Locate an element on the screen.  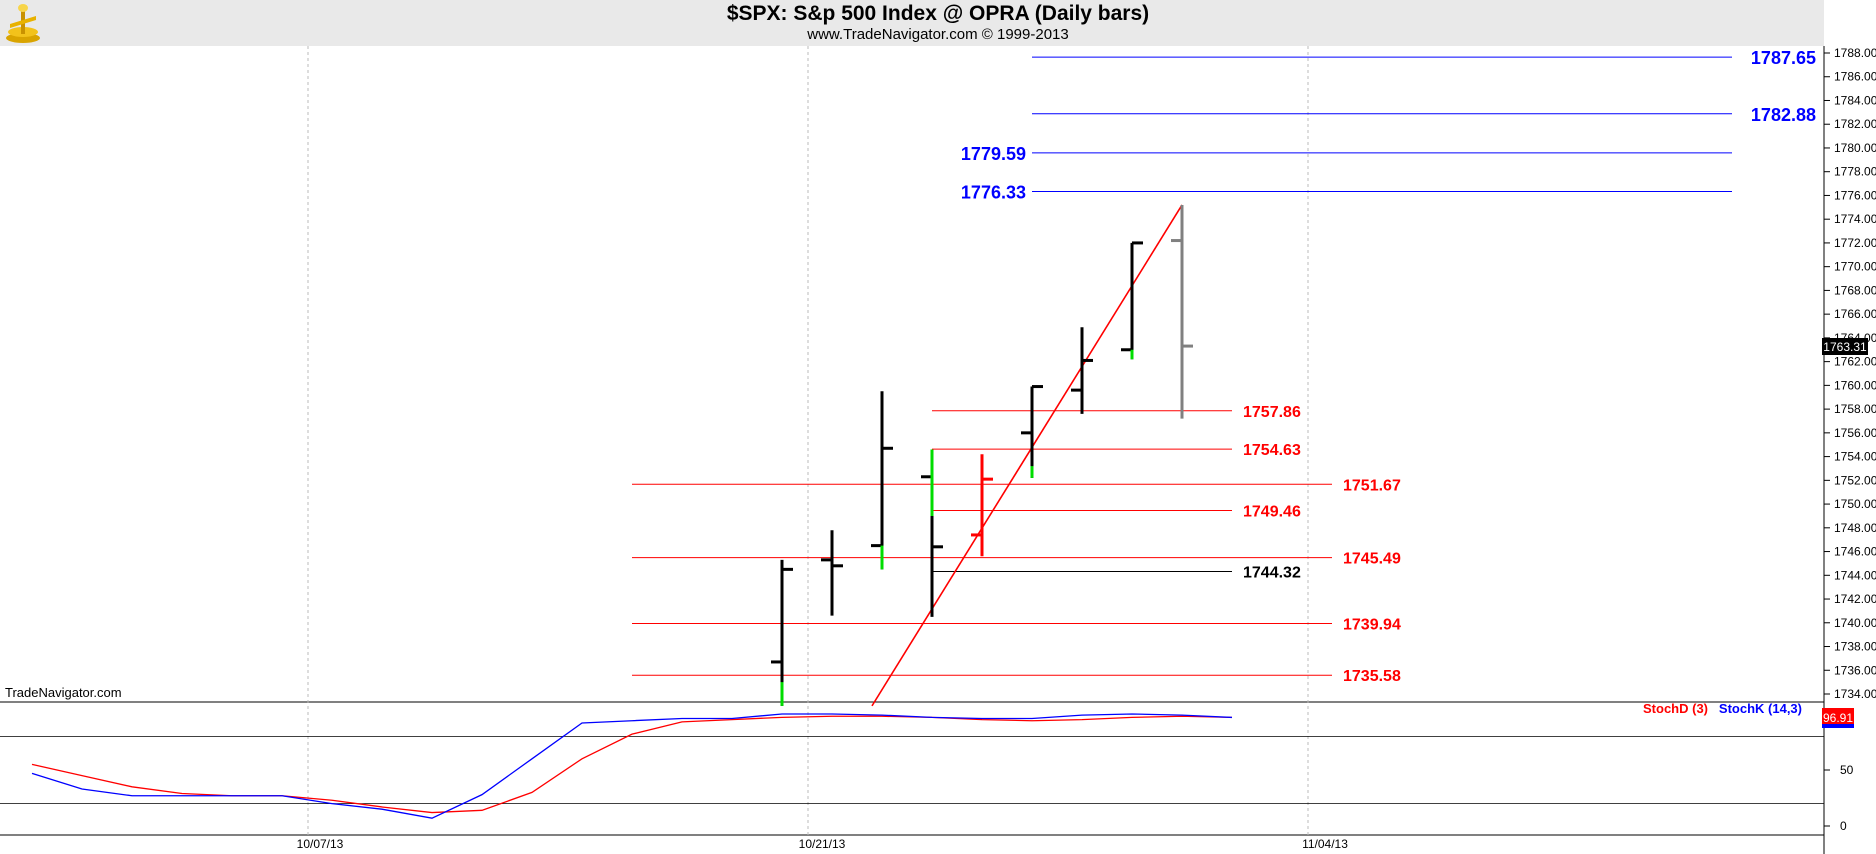
title-bar is located at coordinates (912, 23).